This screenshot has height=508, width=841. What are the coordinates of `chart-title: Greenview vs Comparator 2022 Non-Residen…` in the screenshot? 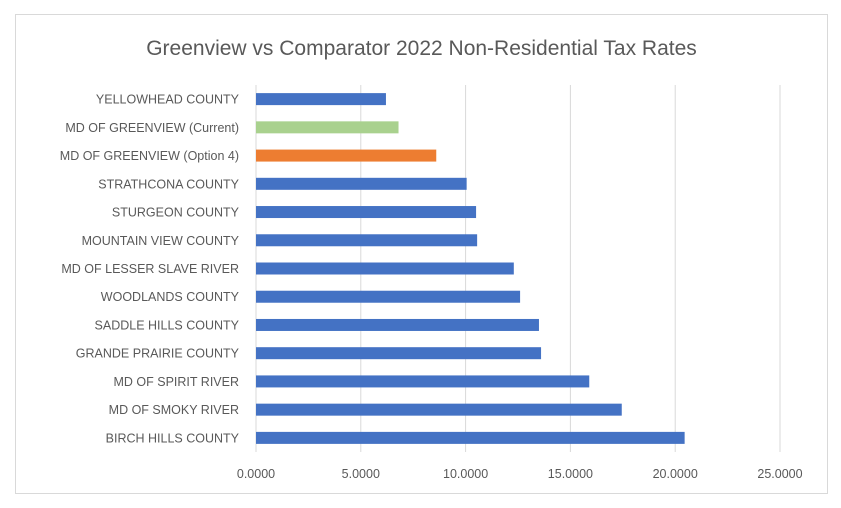 It's located at (421, 48).